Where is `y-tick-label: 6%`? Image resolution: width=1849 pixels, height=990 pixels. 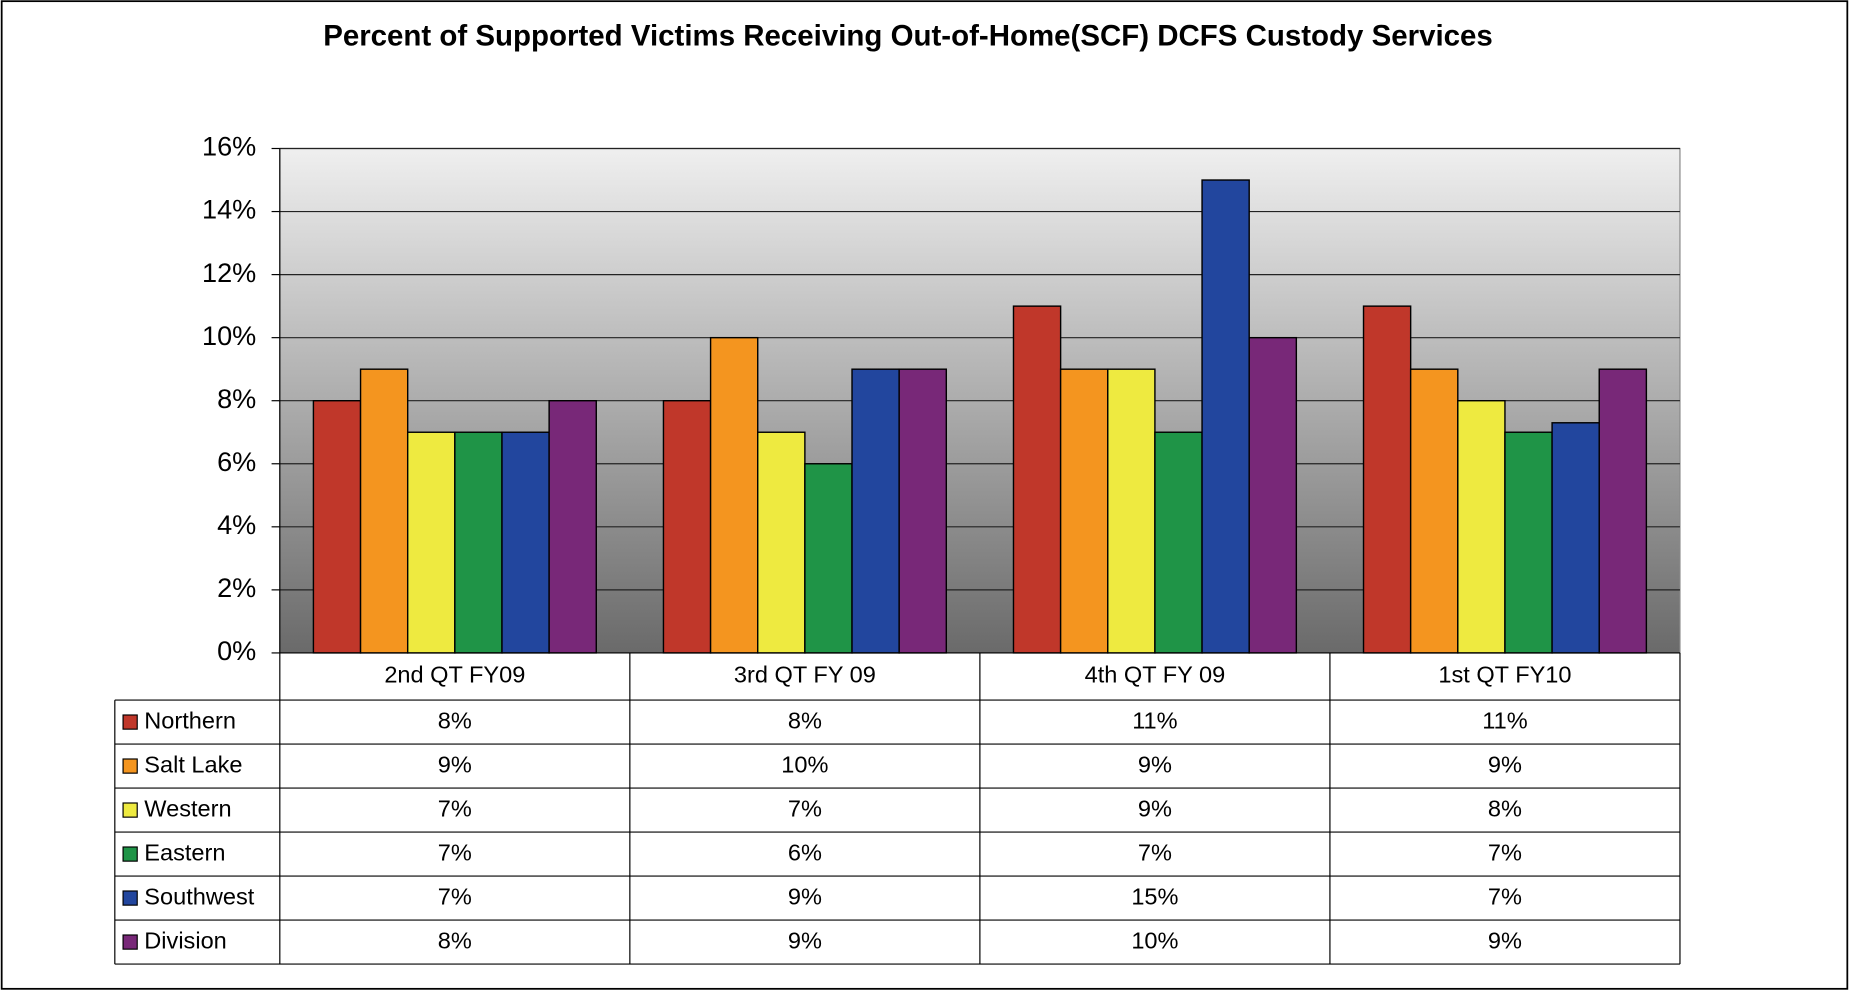
y-tick-label: 6% is located at coordinates (236, 461).